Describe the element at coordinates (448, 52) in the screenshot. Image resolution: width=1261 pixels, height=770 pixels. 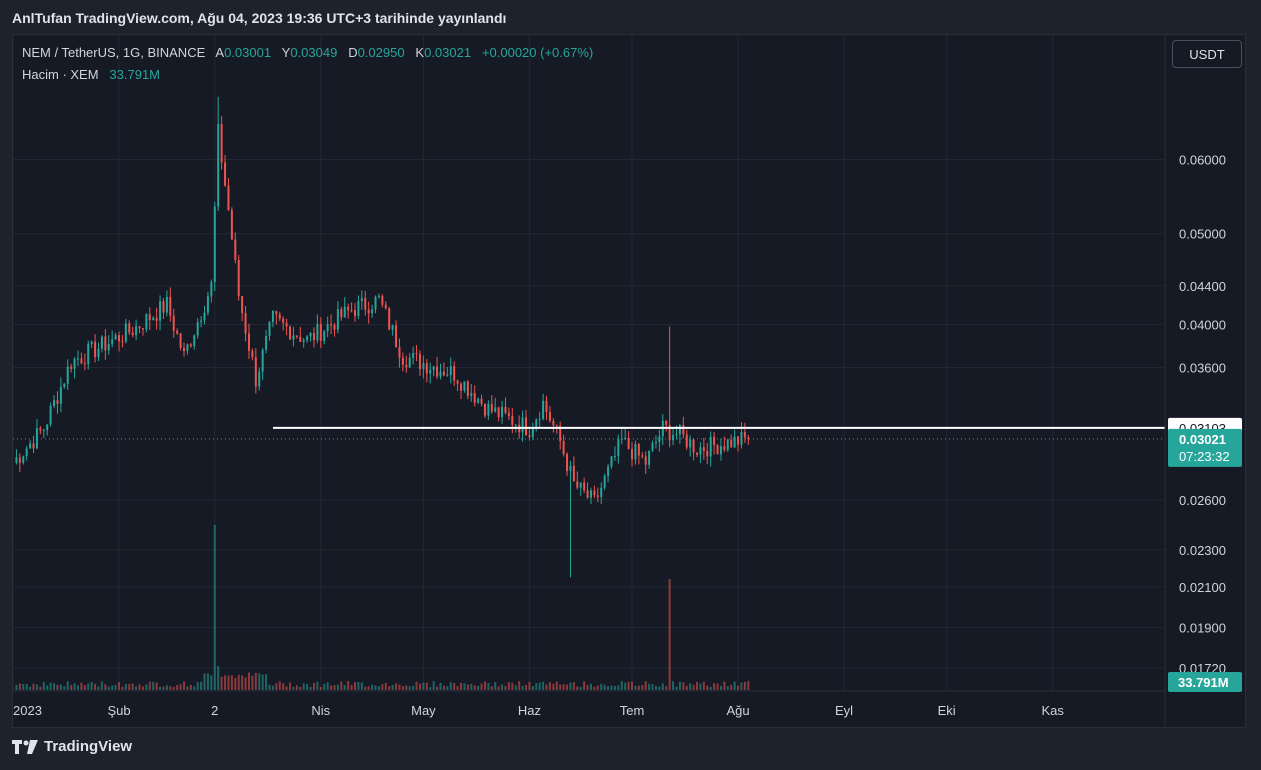
I see `legend-close-value: 0.03021` at that location.